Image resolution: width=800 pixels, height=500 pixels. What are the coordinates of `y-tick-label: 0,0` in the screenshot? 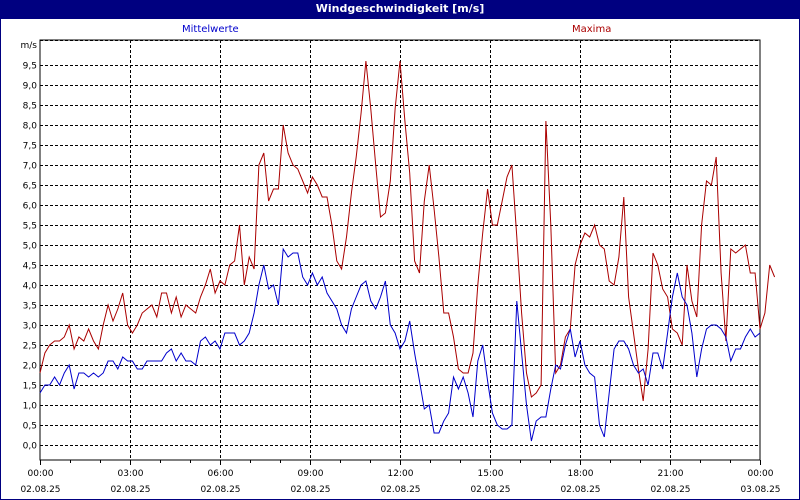 It's located at (30, 447).